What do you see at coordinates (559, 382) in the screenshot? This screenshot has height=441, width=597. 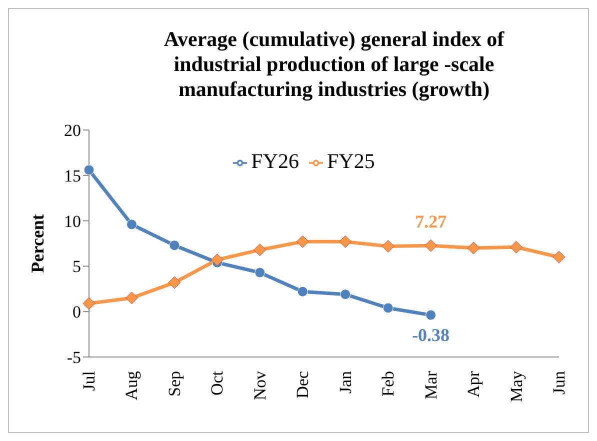 I see `x-tick-label: Jun` at bounding box center [559, 382].